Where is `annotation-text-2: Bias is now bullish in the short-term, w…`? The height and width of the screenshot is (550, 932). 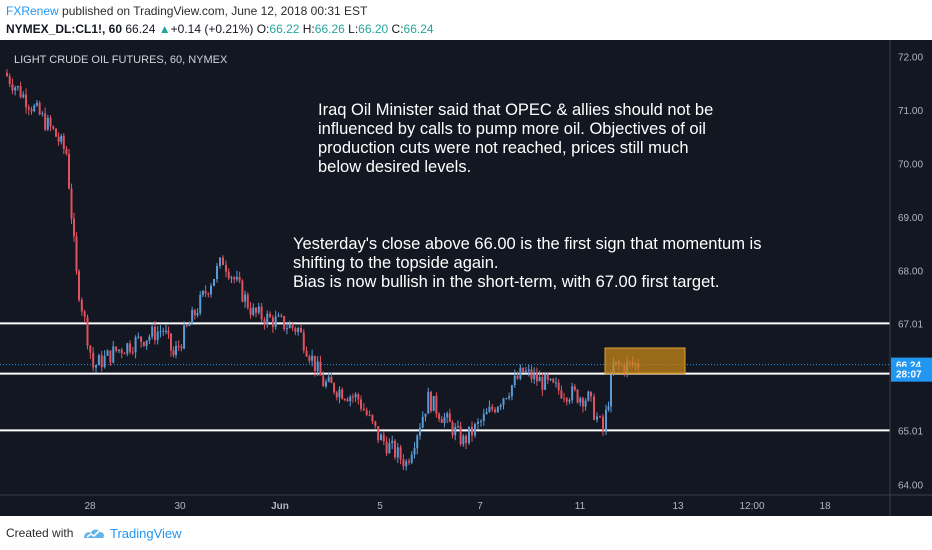 annotation-text-2: Bias is now bullish in the short-term, w… is located at coordinates (506, 282).